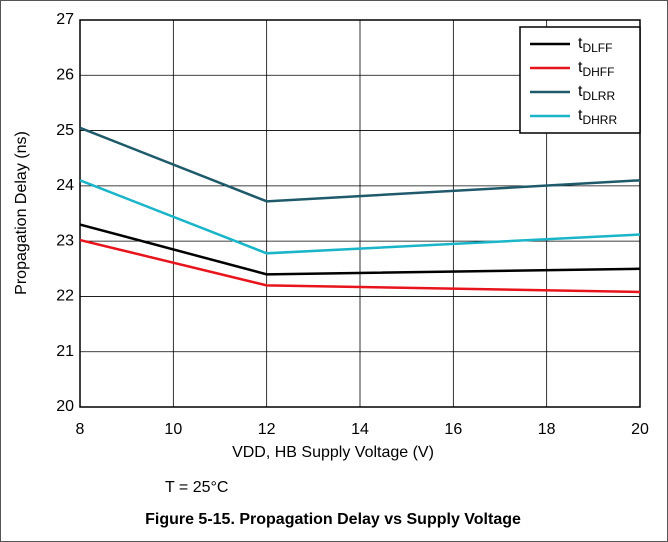 The width and height of the screenshot is (668, 542). What do you see at coordinates (596, 69) in the screenshot?
I see `legend-label: tDHFF` at bounding box center [596, 69].